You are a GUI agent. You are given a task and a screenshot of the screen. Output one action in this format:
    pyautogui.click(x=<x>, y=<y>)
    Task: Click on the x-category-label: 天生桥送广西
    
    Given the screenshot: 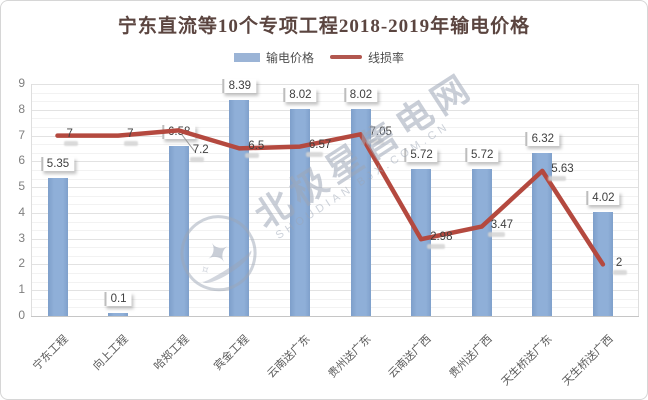 What is the action you would take?
    pyautogui.click(x=588, y=361)
    